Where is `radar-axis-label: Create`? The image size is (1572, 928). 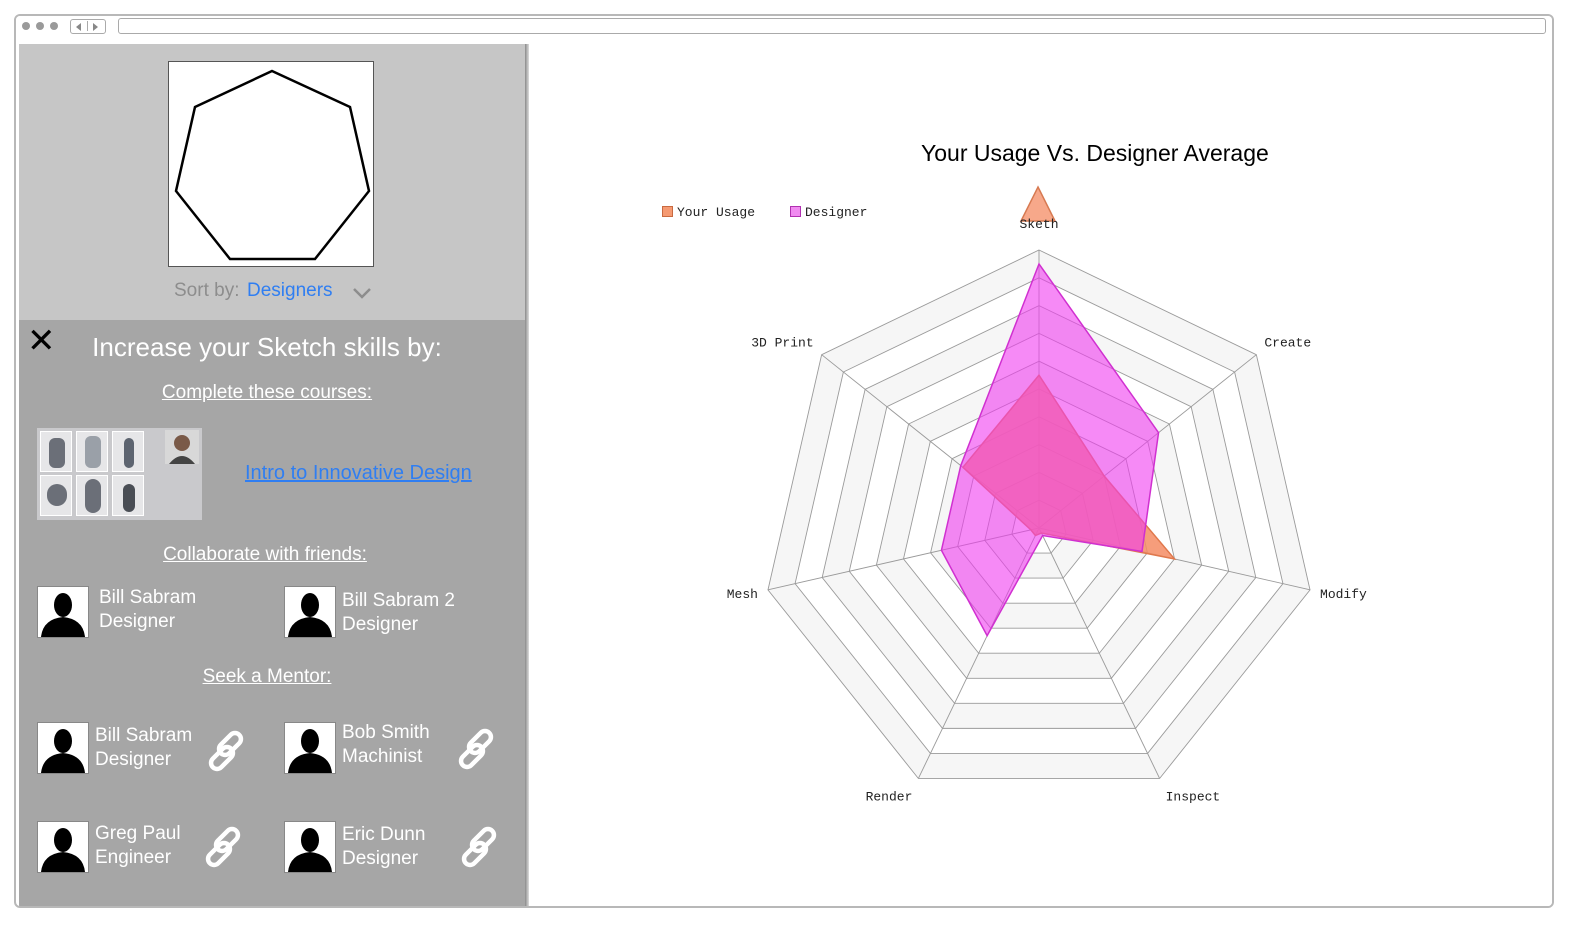 radar-axis-label: Create is located at coordinates (1287, 343).